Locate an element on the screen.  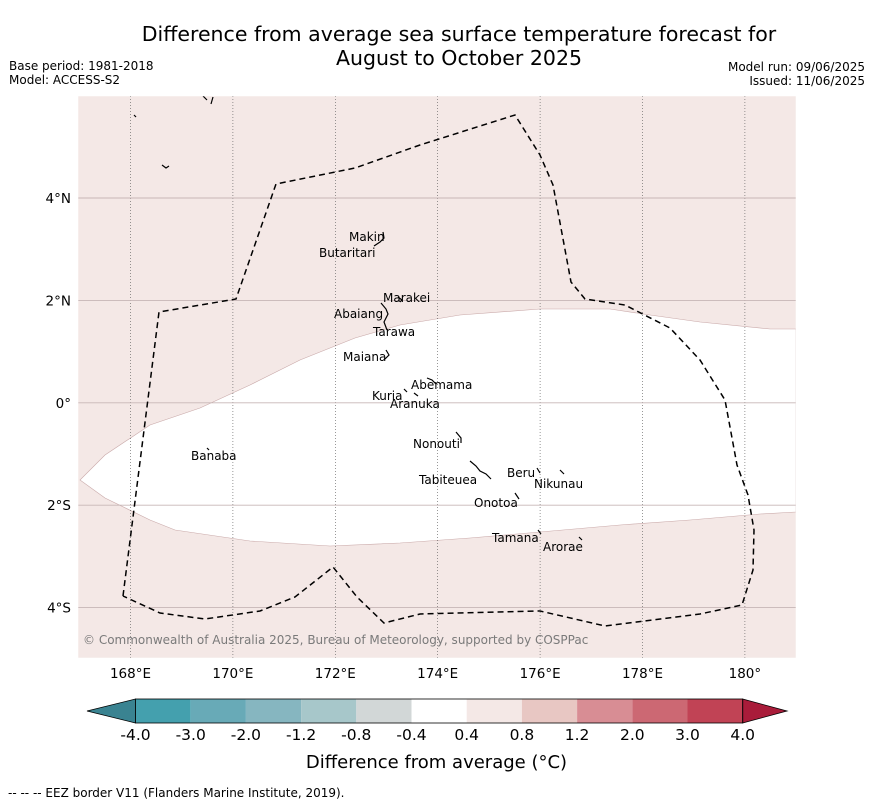
island-label-arorae: Arorae is located at coordinates (563, 547).